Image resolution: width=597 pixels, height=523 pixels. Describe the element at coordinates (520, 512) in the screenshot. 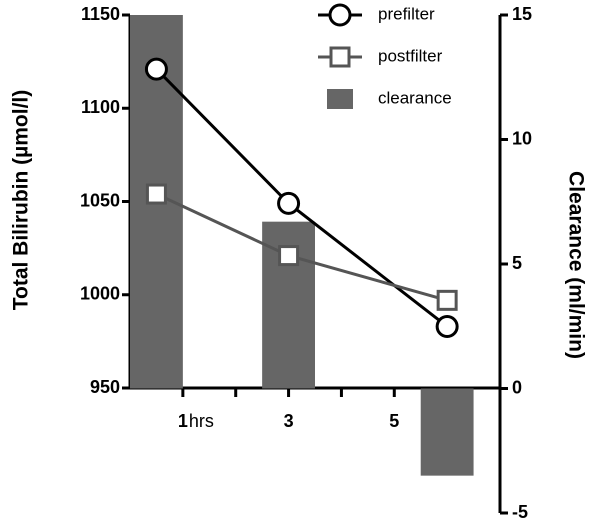

I see `y2-tick-label: -5` at that location.